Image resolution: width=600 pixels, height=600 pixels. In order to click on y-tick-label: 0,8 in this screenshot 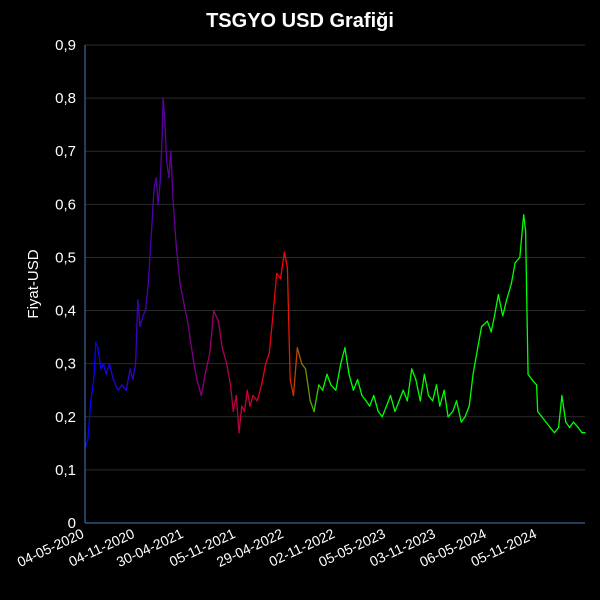, I will do `click(65, 98)`.